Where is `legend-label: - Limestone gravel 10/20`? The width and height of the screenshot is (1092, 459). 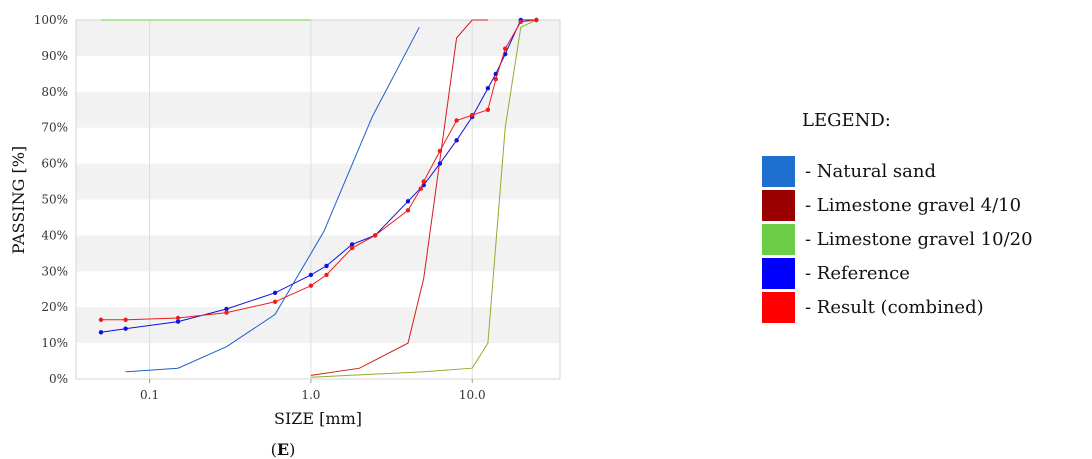 legend-label: - Limestone gravel 10/20 is located at coordinates (919, 239).